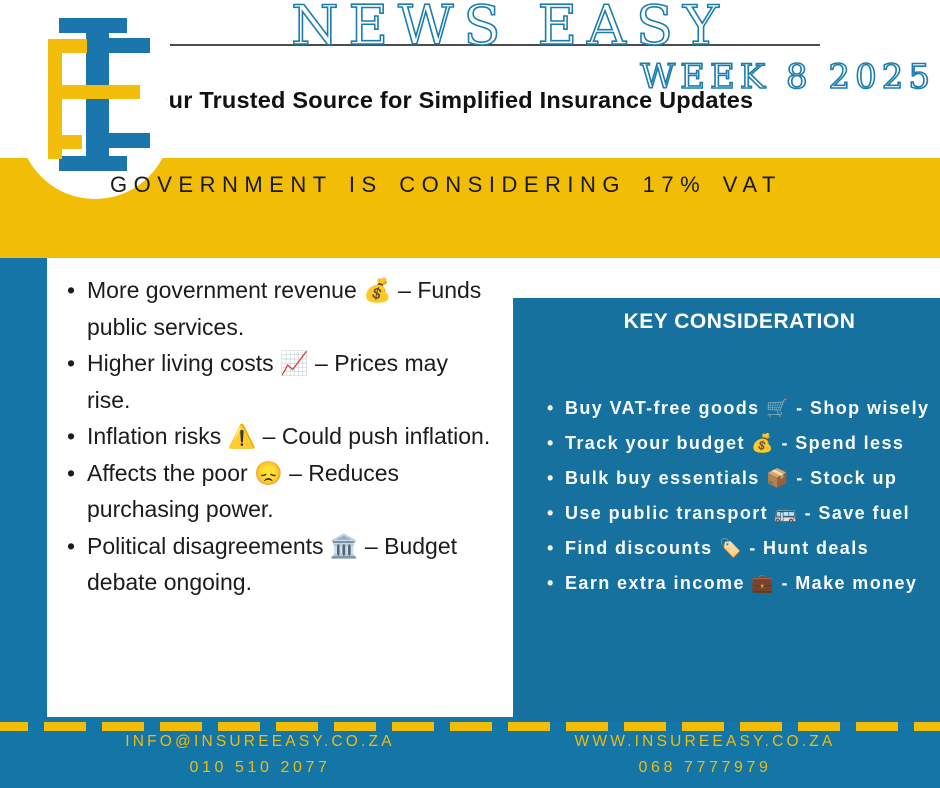 This screenshot has height=788, width=940. I want to click on key-consideration-item-text: Use public transport 🚌 - Save fuel, so click(738, 513).